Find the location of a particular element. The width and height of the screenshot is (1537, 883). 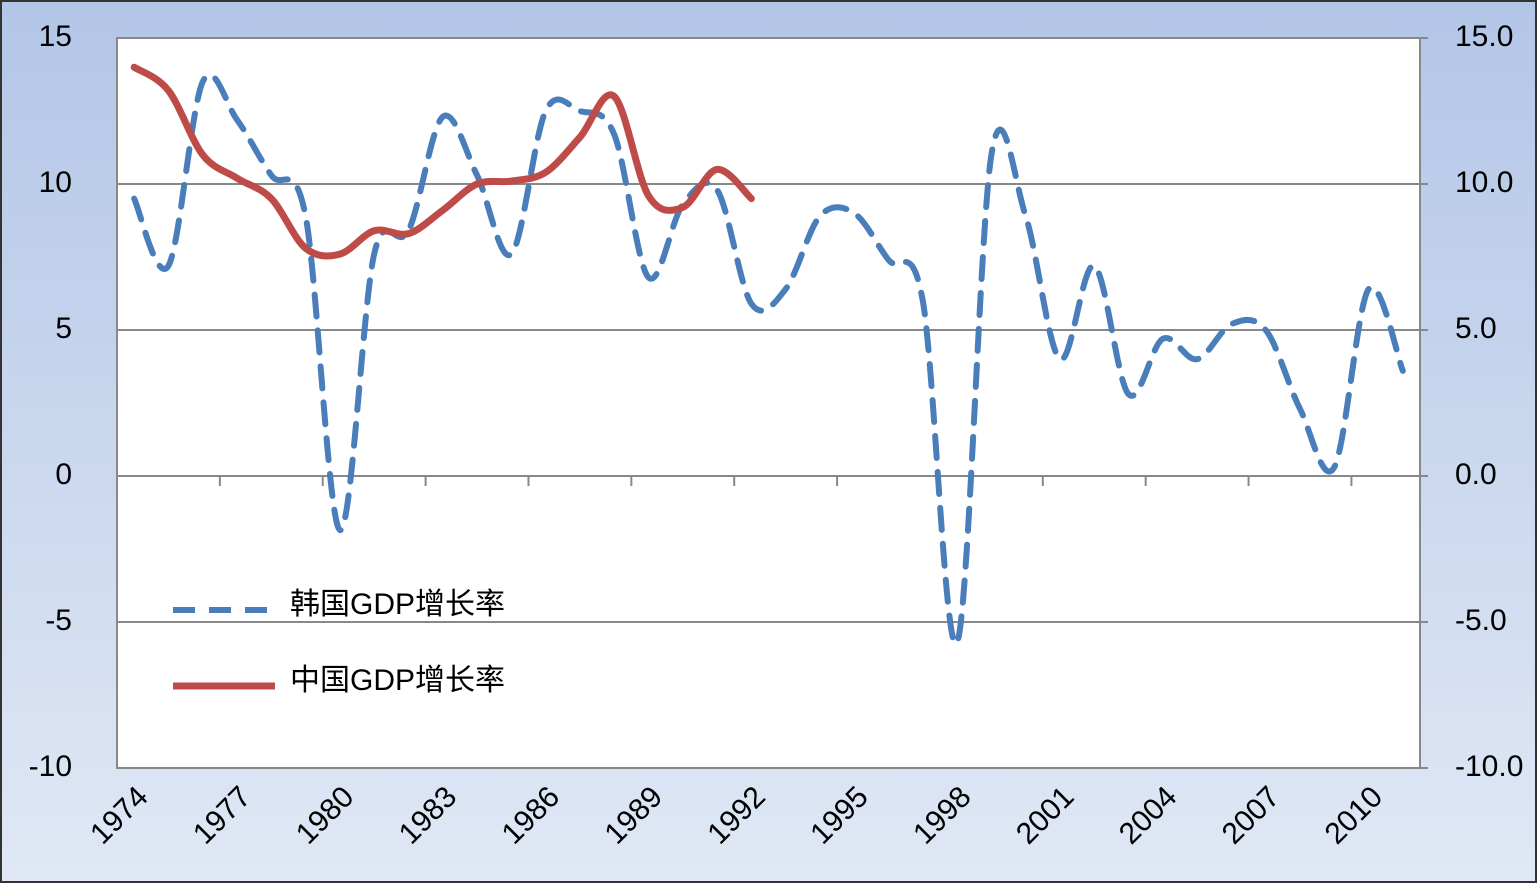

y-tick-label: -5 is located at coordinates (58, 620).